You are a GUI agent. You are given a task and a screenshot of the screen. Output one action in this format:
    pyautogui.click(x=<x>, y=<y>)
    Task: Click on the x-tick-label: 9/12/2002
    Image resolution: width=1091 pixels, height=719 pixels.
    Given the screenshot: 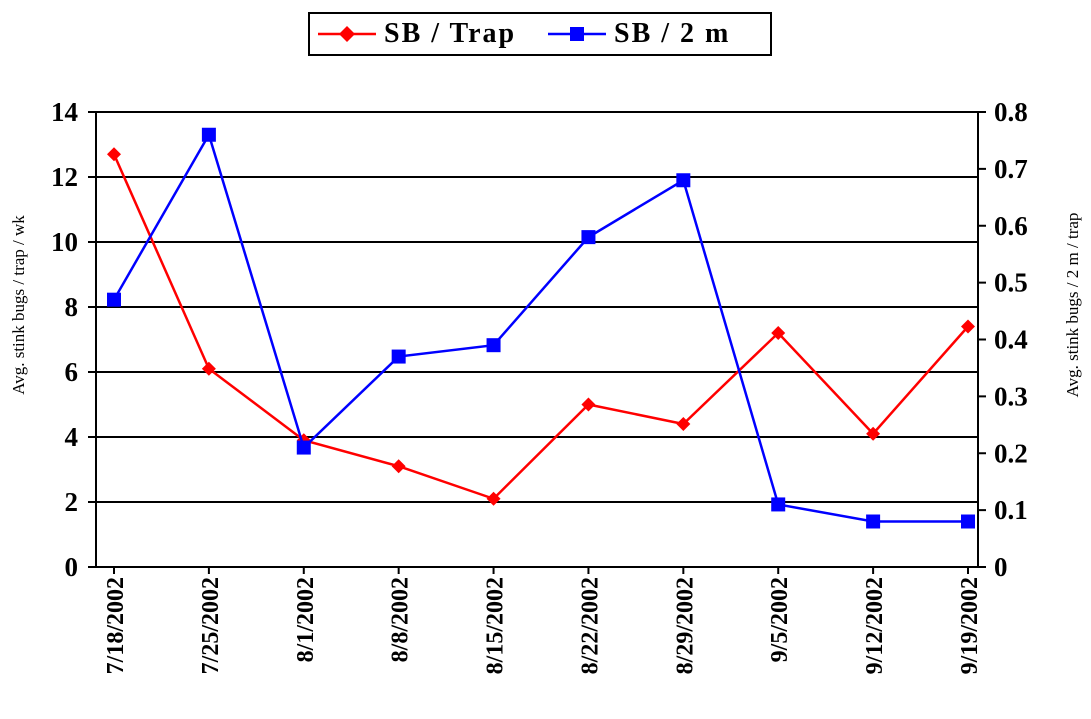 What is the action you would take?
    pyautogui.click(x=875, y=625)
    